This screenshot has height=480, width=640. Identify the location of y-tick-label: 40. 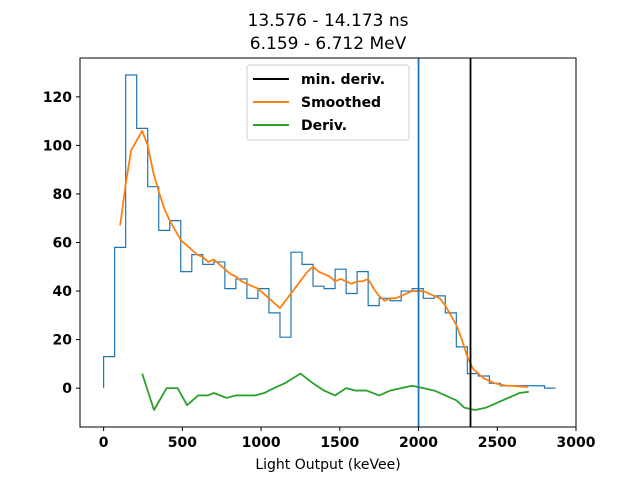
(63, 292).